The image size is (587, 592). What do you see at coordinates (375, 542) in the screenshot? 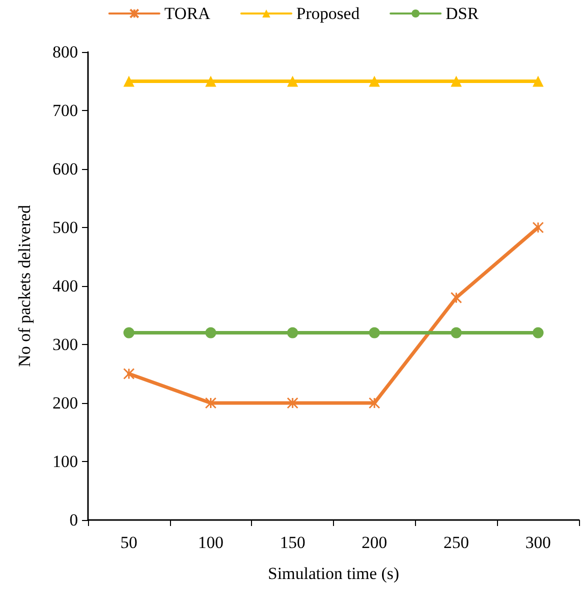
I see `x-tick-label: 200` at bounding box center [375, 542].